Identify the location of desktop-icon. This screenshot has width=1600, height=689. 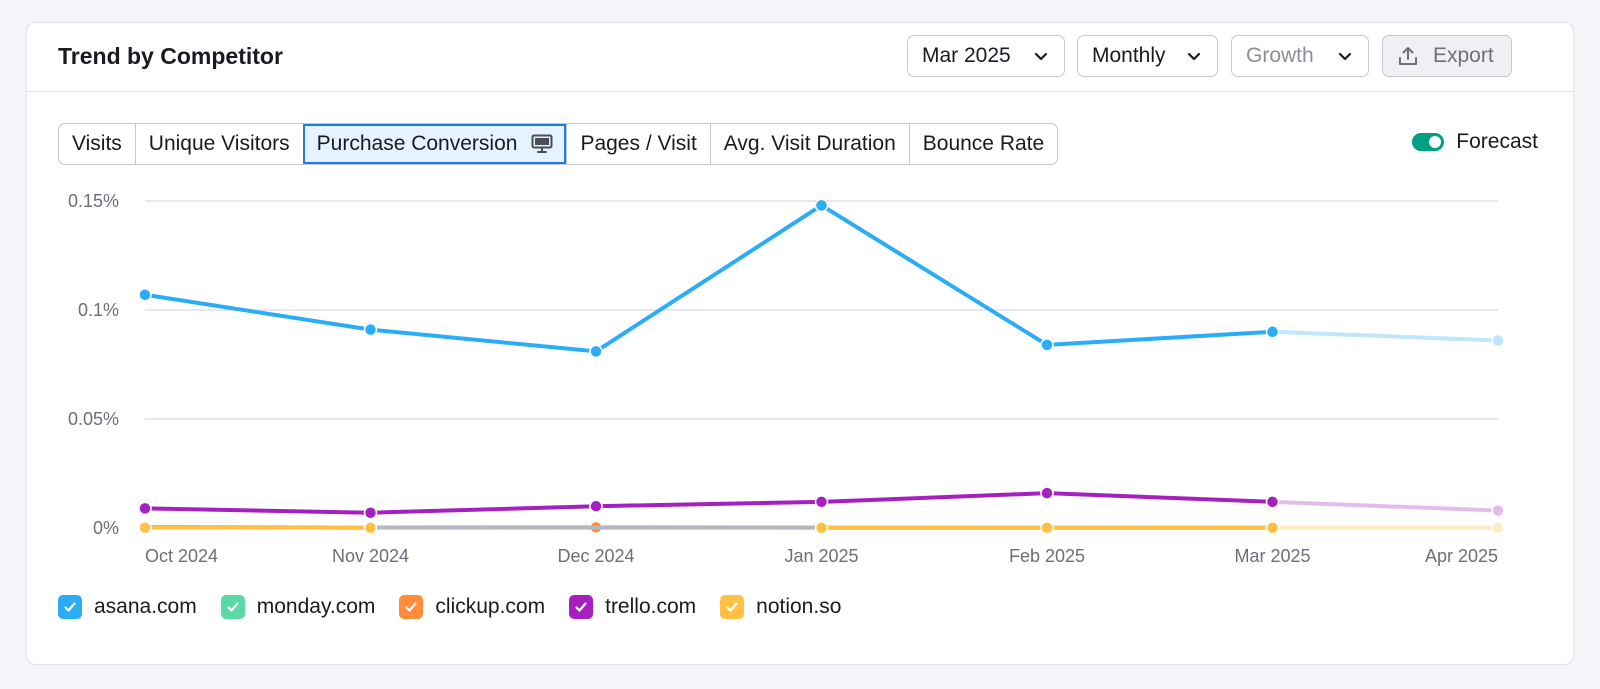
(542, 143).